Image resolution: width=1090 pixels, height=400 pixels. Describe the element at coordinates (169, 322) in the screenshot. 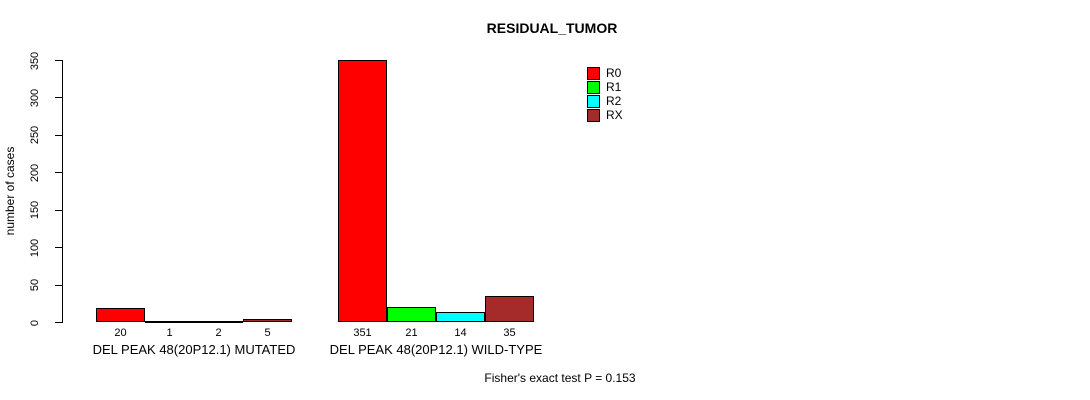

I see `bar-r1-group1` at that location.